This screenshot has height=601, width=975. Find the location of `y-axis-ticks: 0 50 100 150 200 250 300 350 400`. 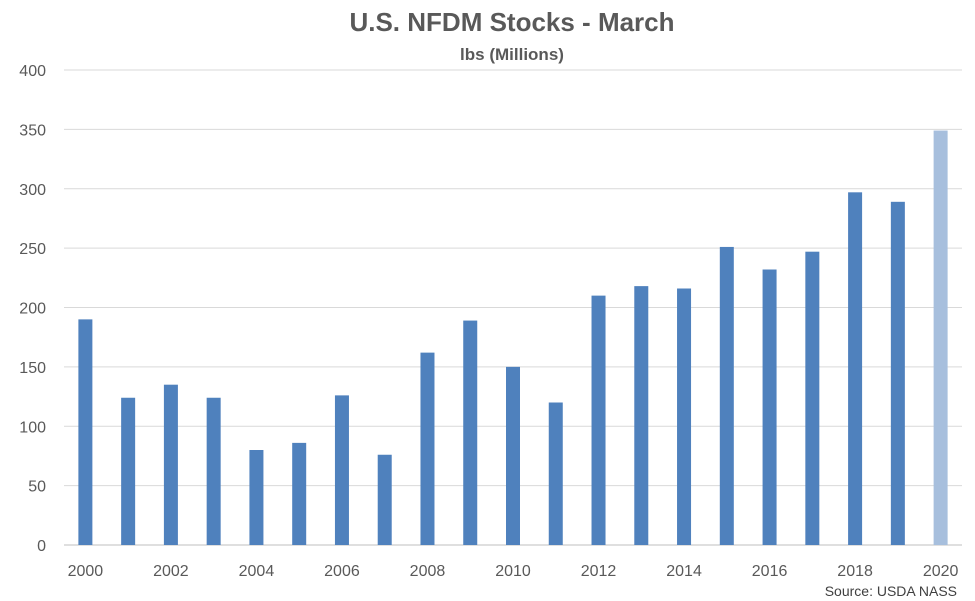

y-axis-ticks: 0 50 100 150 200 250 300 350 400 is located at coordinates (32, 309).